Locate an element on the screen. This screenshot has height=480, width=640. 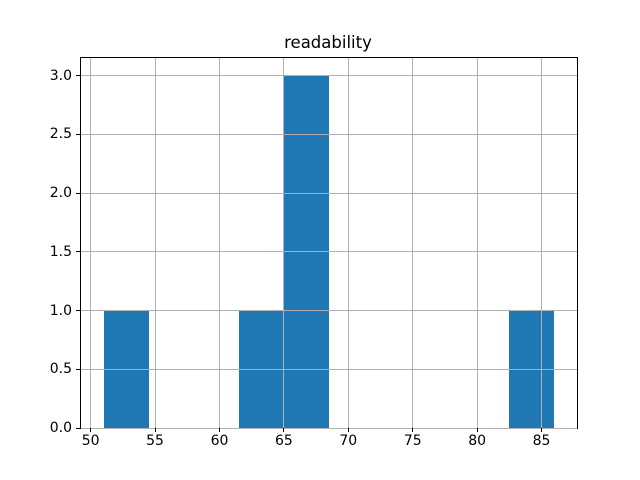
chart-title: readability is located at coordinates (328, 42).